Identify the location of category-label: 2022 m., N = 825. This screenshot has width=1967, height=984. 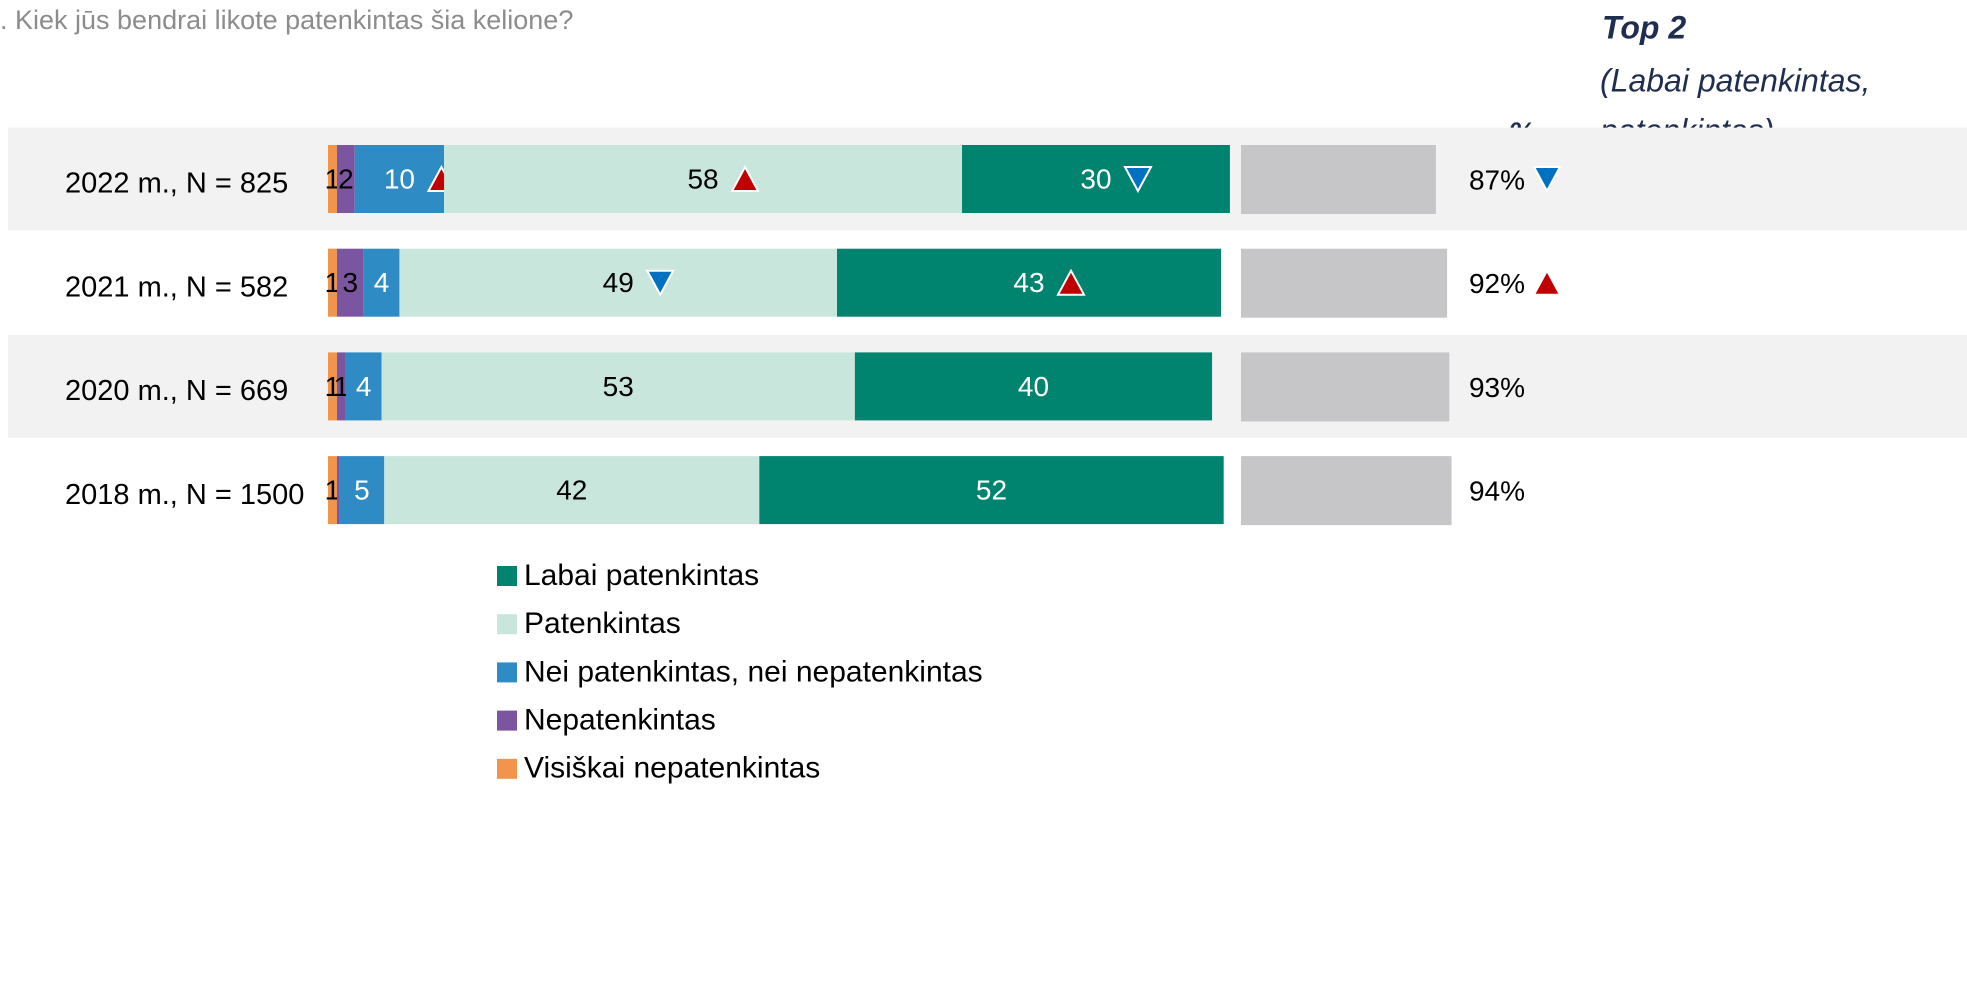
(176, 184).